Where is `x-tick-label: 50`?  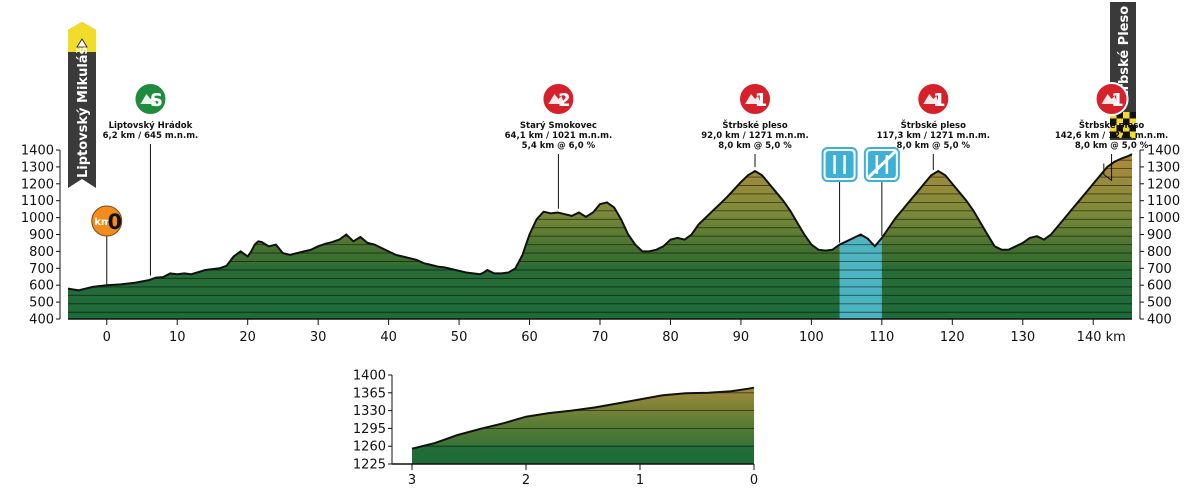 x-tick-label: 50 is located at coordinates (459, 337).